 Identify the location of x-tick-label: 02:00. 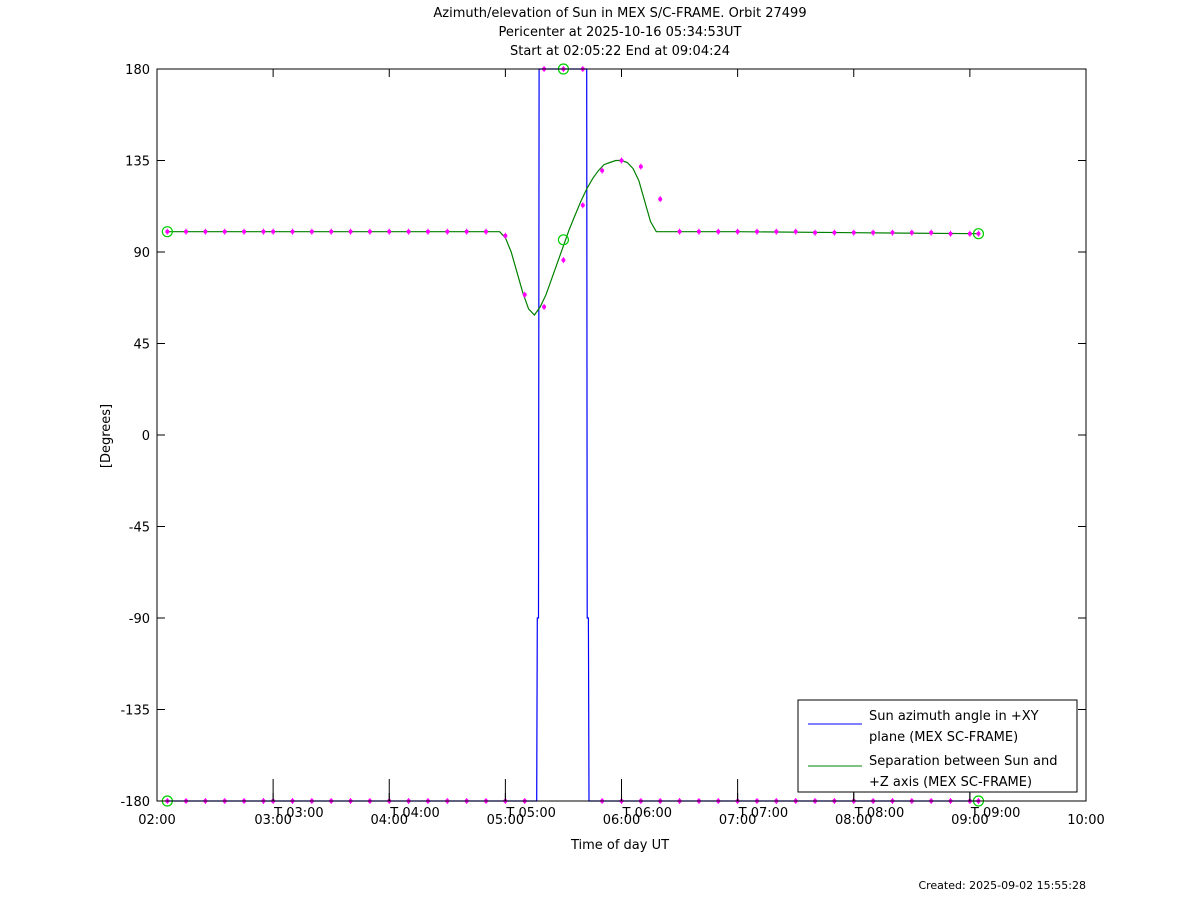
(156, 820).